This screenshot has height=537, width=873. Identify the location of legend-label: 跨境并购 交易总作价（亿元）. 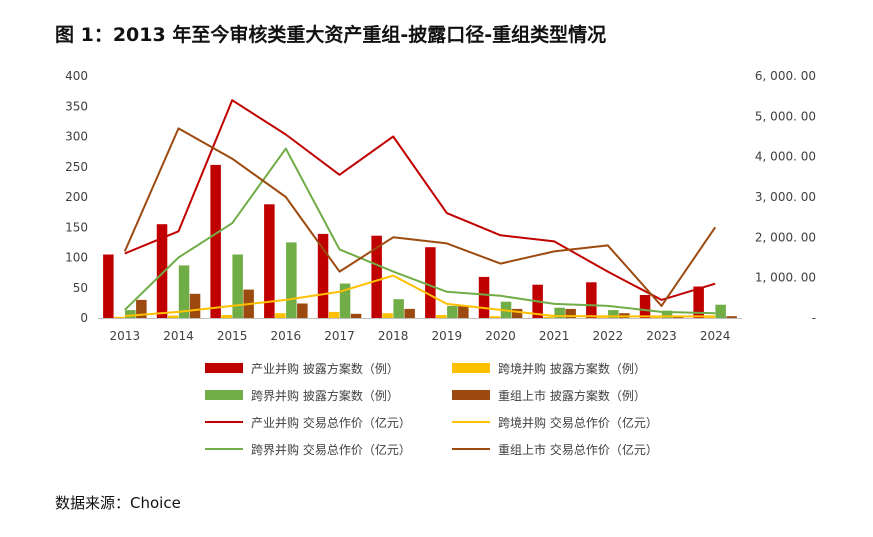
(578, 422).